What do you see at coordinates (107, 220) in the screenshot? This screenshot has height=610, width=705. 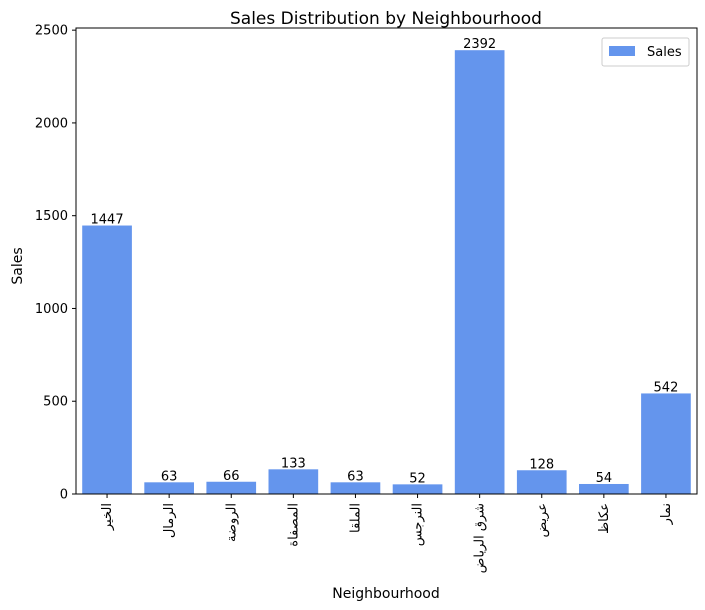 I see `bar-value-label: 1447` at bounding box center [107, 220].